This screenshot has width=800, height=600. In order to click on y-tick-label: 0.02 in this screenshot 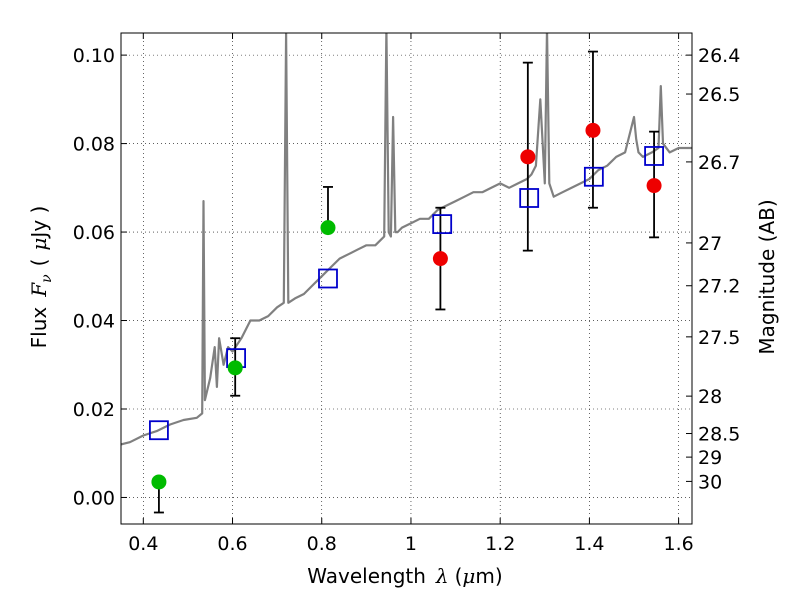, I will do `click(94, 410)`.